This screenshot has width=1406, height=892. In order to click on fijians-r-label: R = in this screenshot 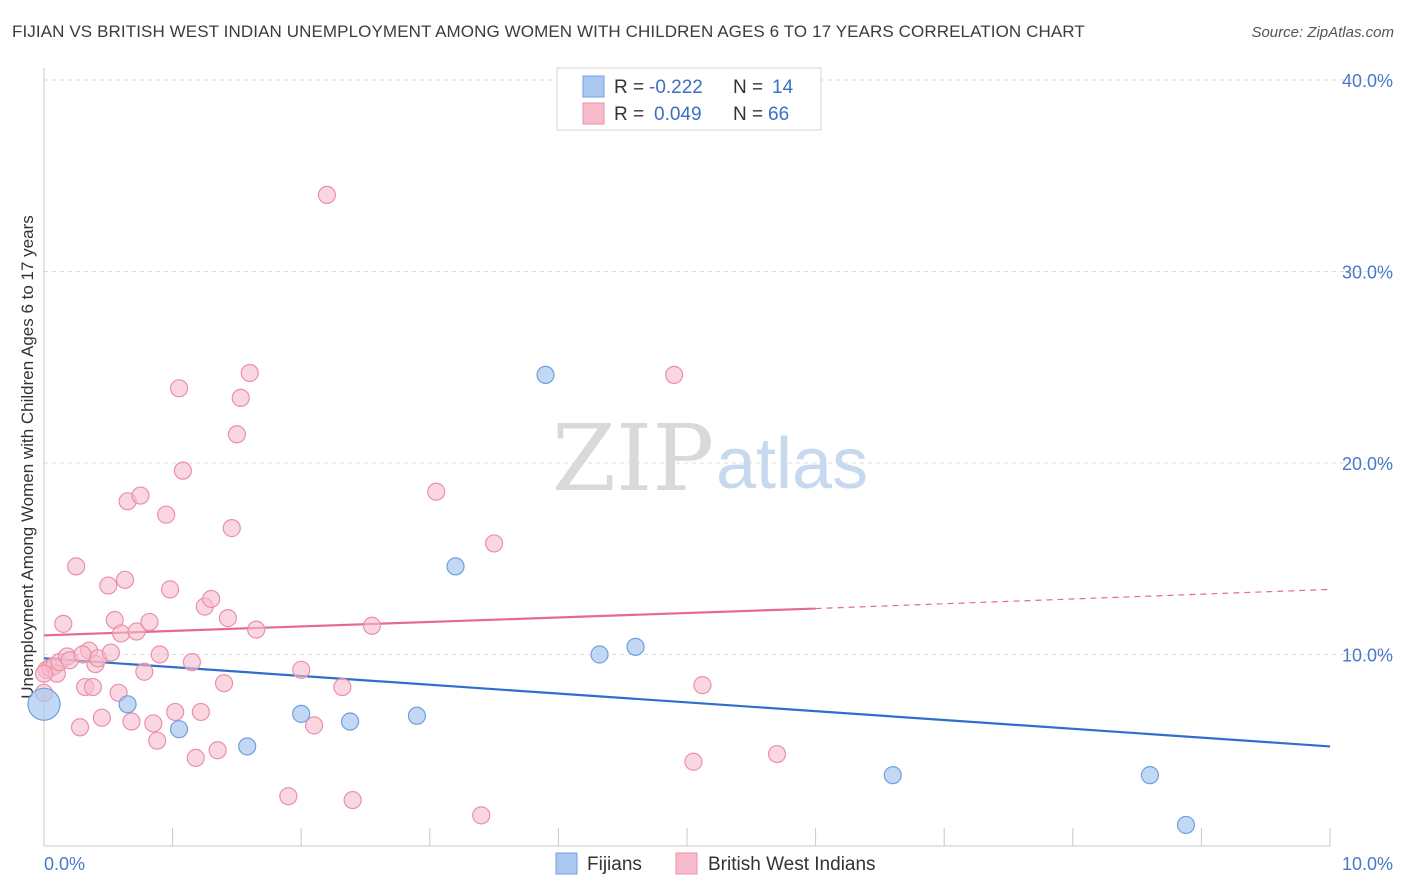, I will do `click(629, 87)`.